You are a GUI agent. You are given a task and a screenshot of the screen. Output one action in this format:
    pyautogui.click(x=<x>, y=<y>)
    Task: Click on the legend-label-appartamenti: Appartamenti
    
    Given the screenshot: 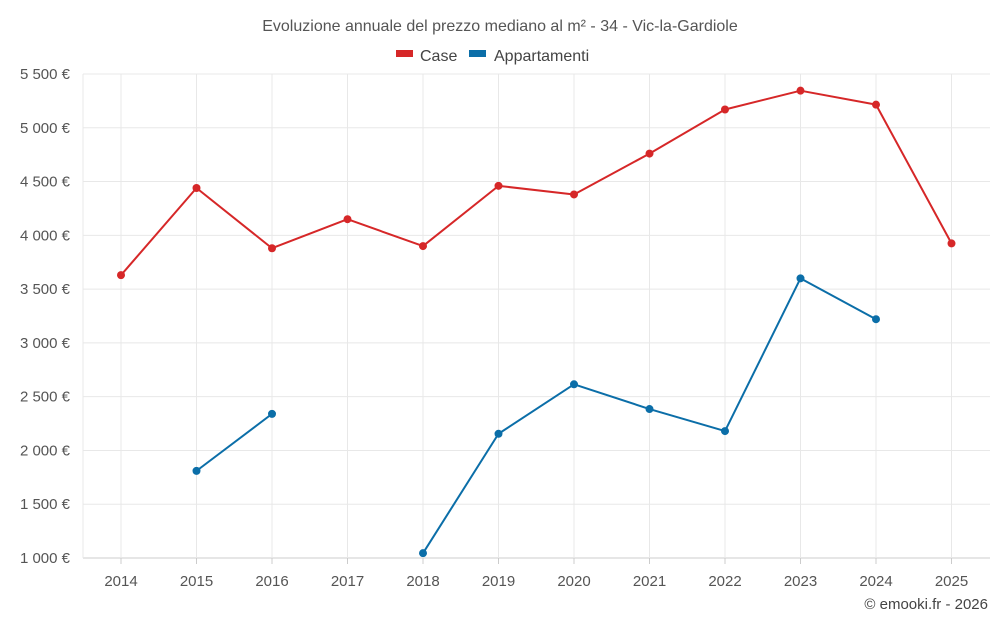 What is the action you would take?
    pyautogui.click(x=541, y=56)
    